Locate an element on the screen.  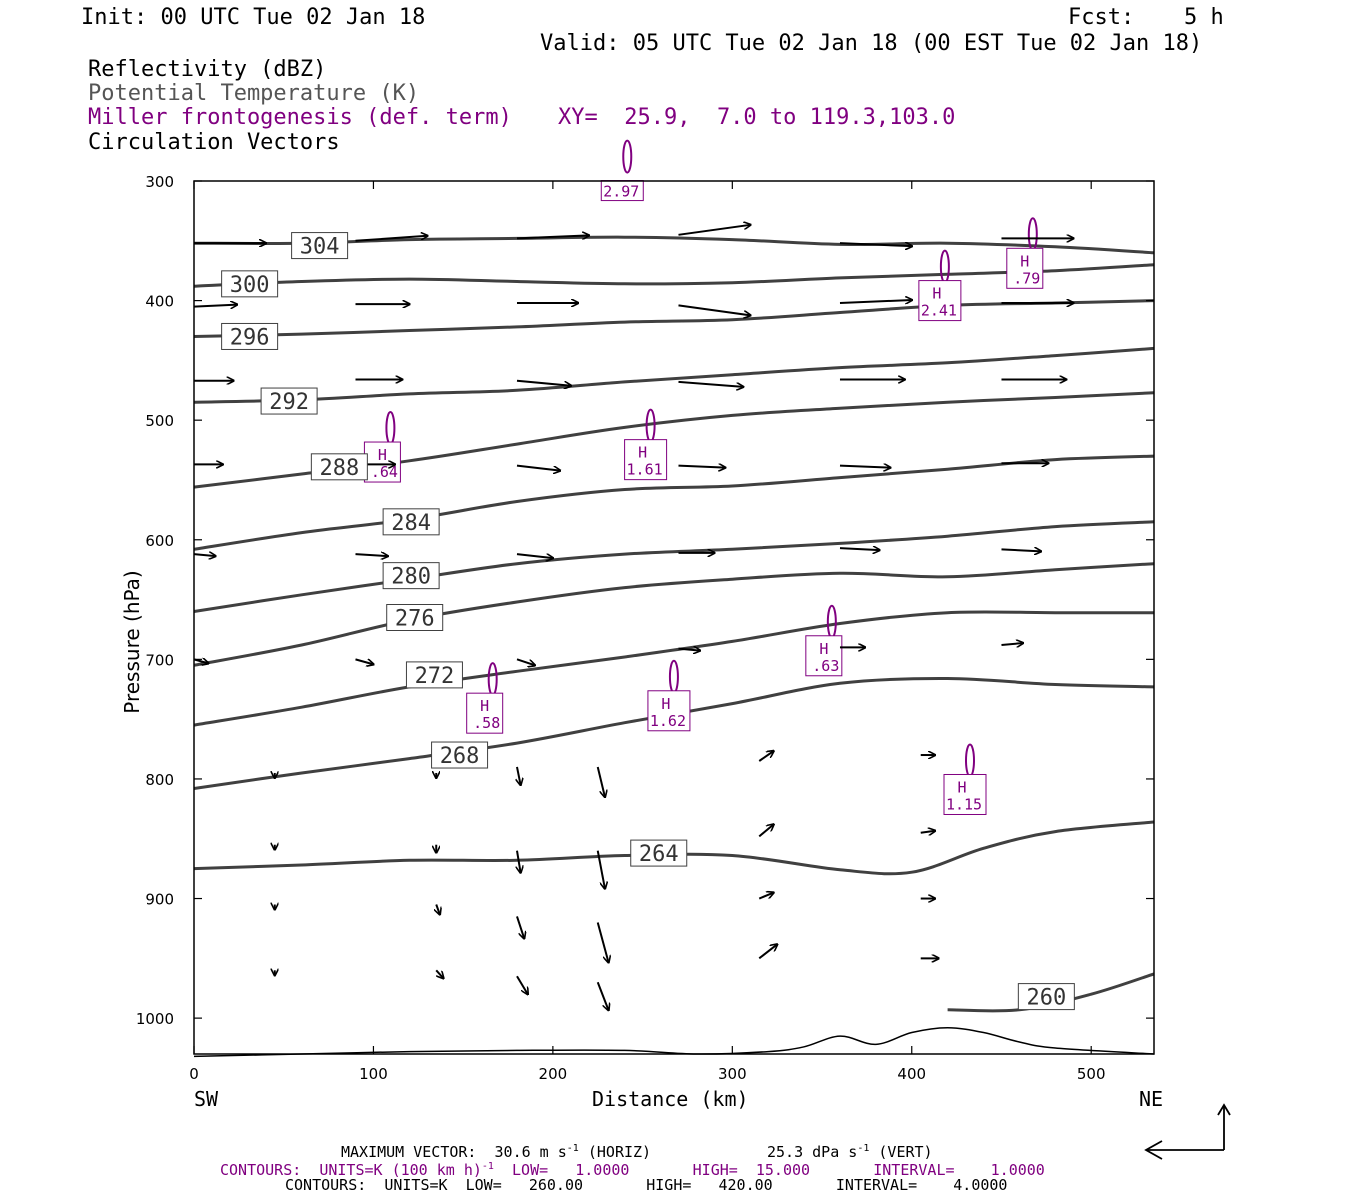
x-tick-label: 300 is located at coordinates (732, 1074).